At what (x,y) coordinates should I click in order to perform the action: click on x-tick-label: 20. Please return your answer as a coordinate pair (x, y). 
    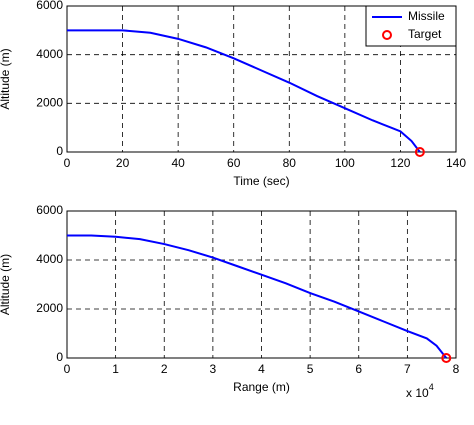
    Looking at the image, I should click on (123, 163).